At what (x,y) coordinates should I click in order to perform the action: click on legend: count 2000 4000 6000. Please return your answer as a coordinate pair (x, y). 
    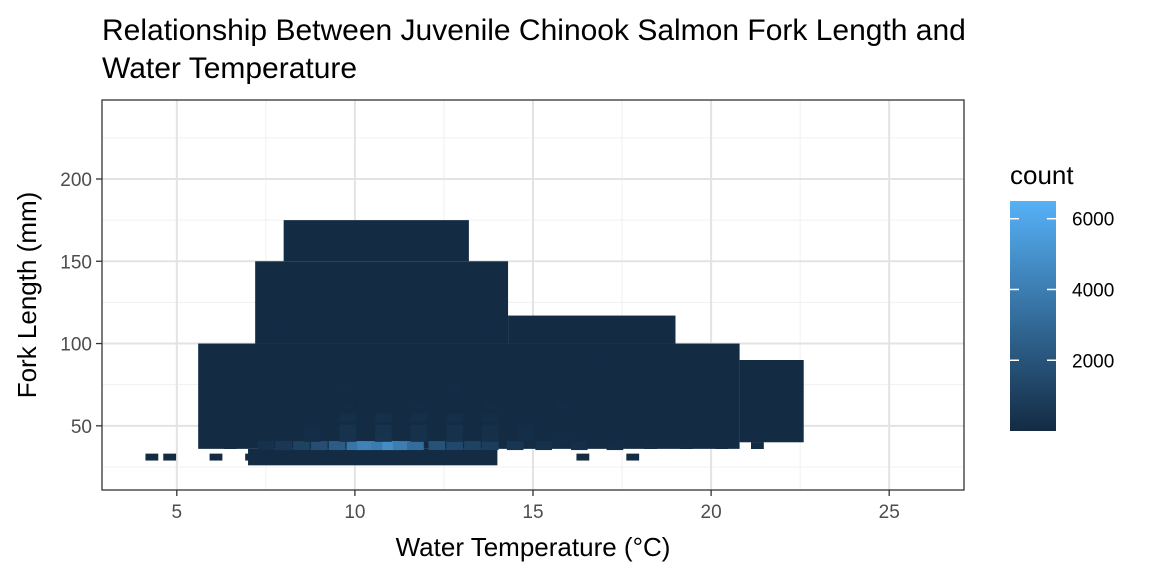
    Looking at the image, I should click on (1062, 295).